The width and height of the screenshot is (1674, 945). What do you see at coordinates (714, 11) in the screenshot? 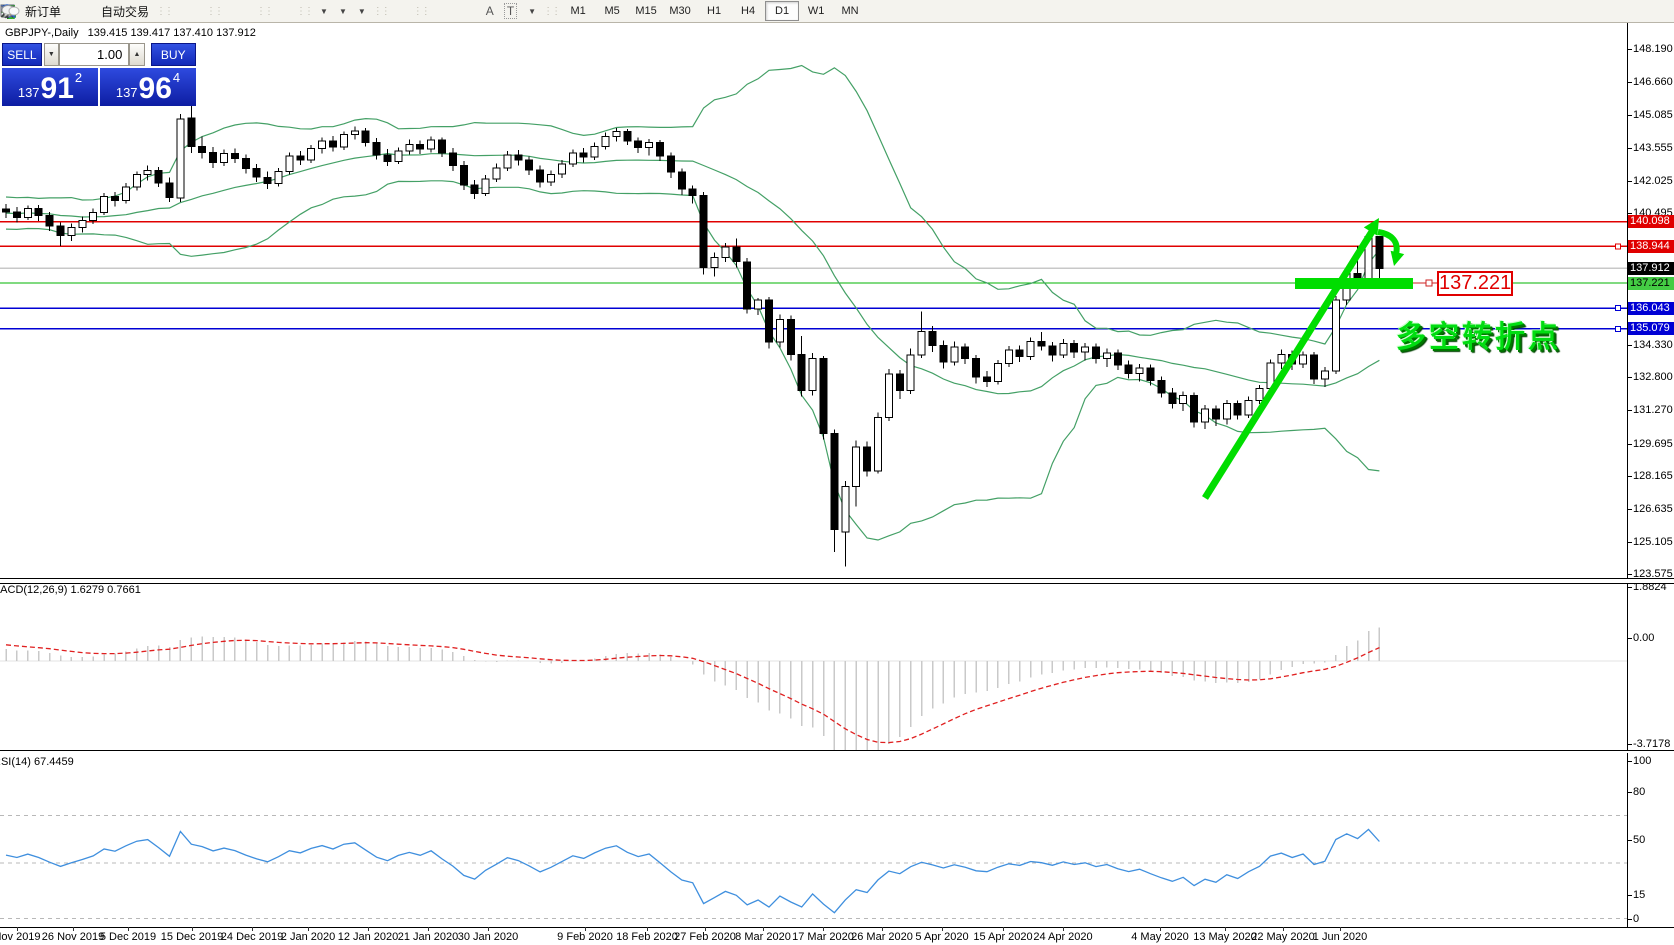
I see `tab-timeframe-H1: H1` at bounding box center [714, 11].